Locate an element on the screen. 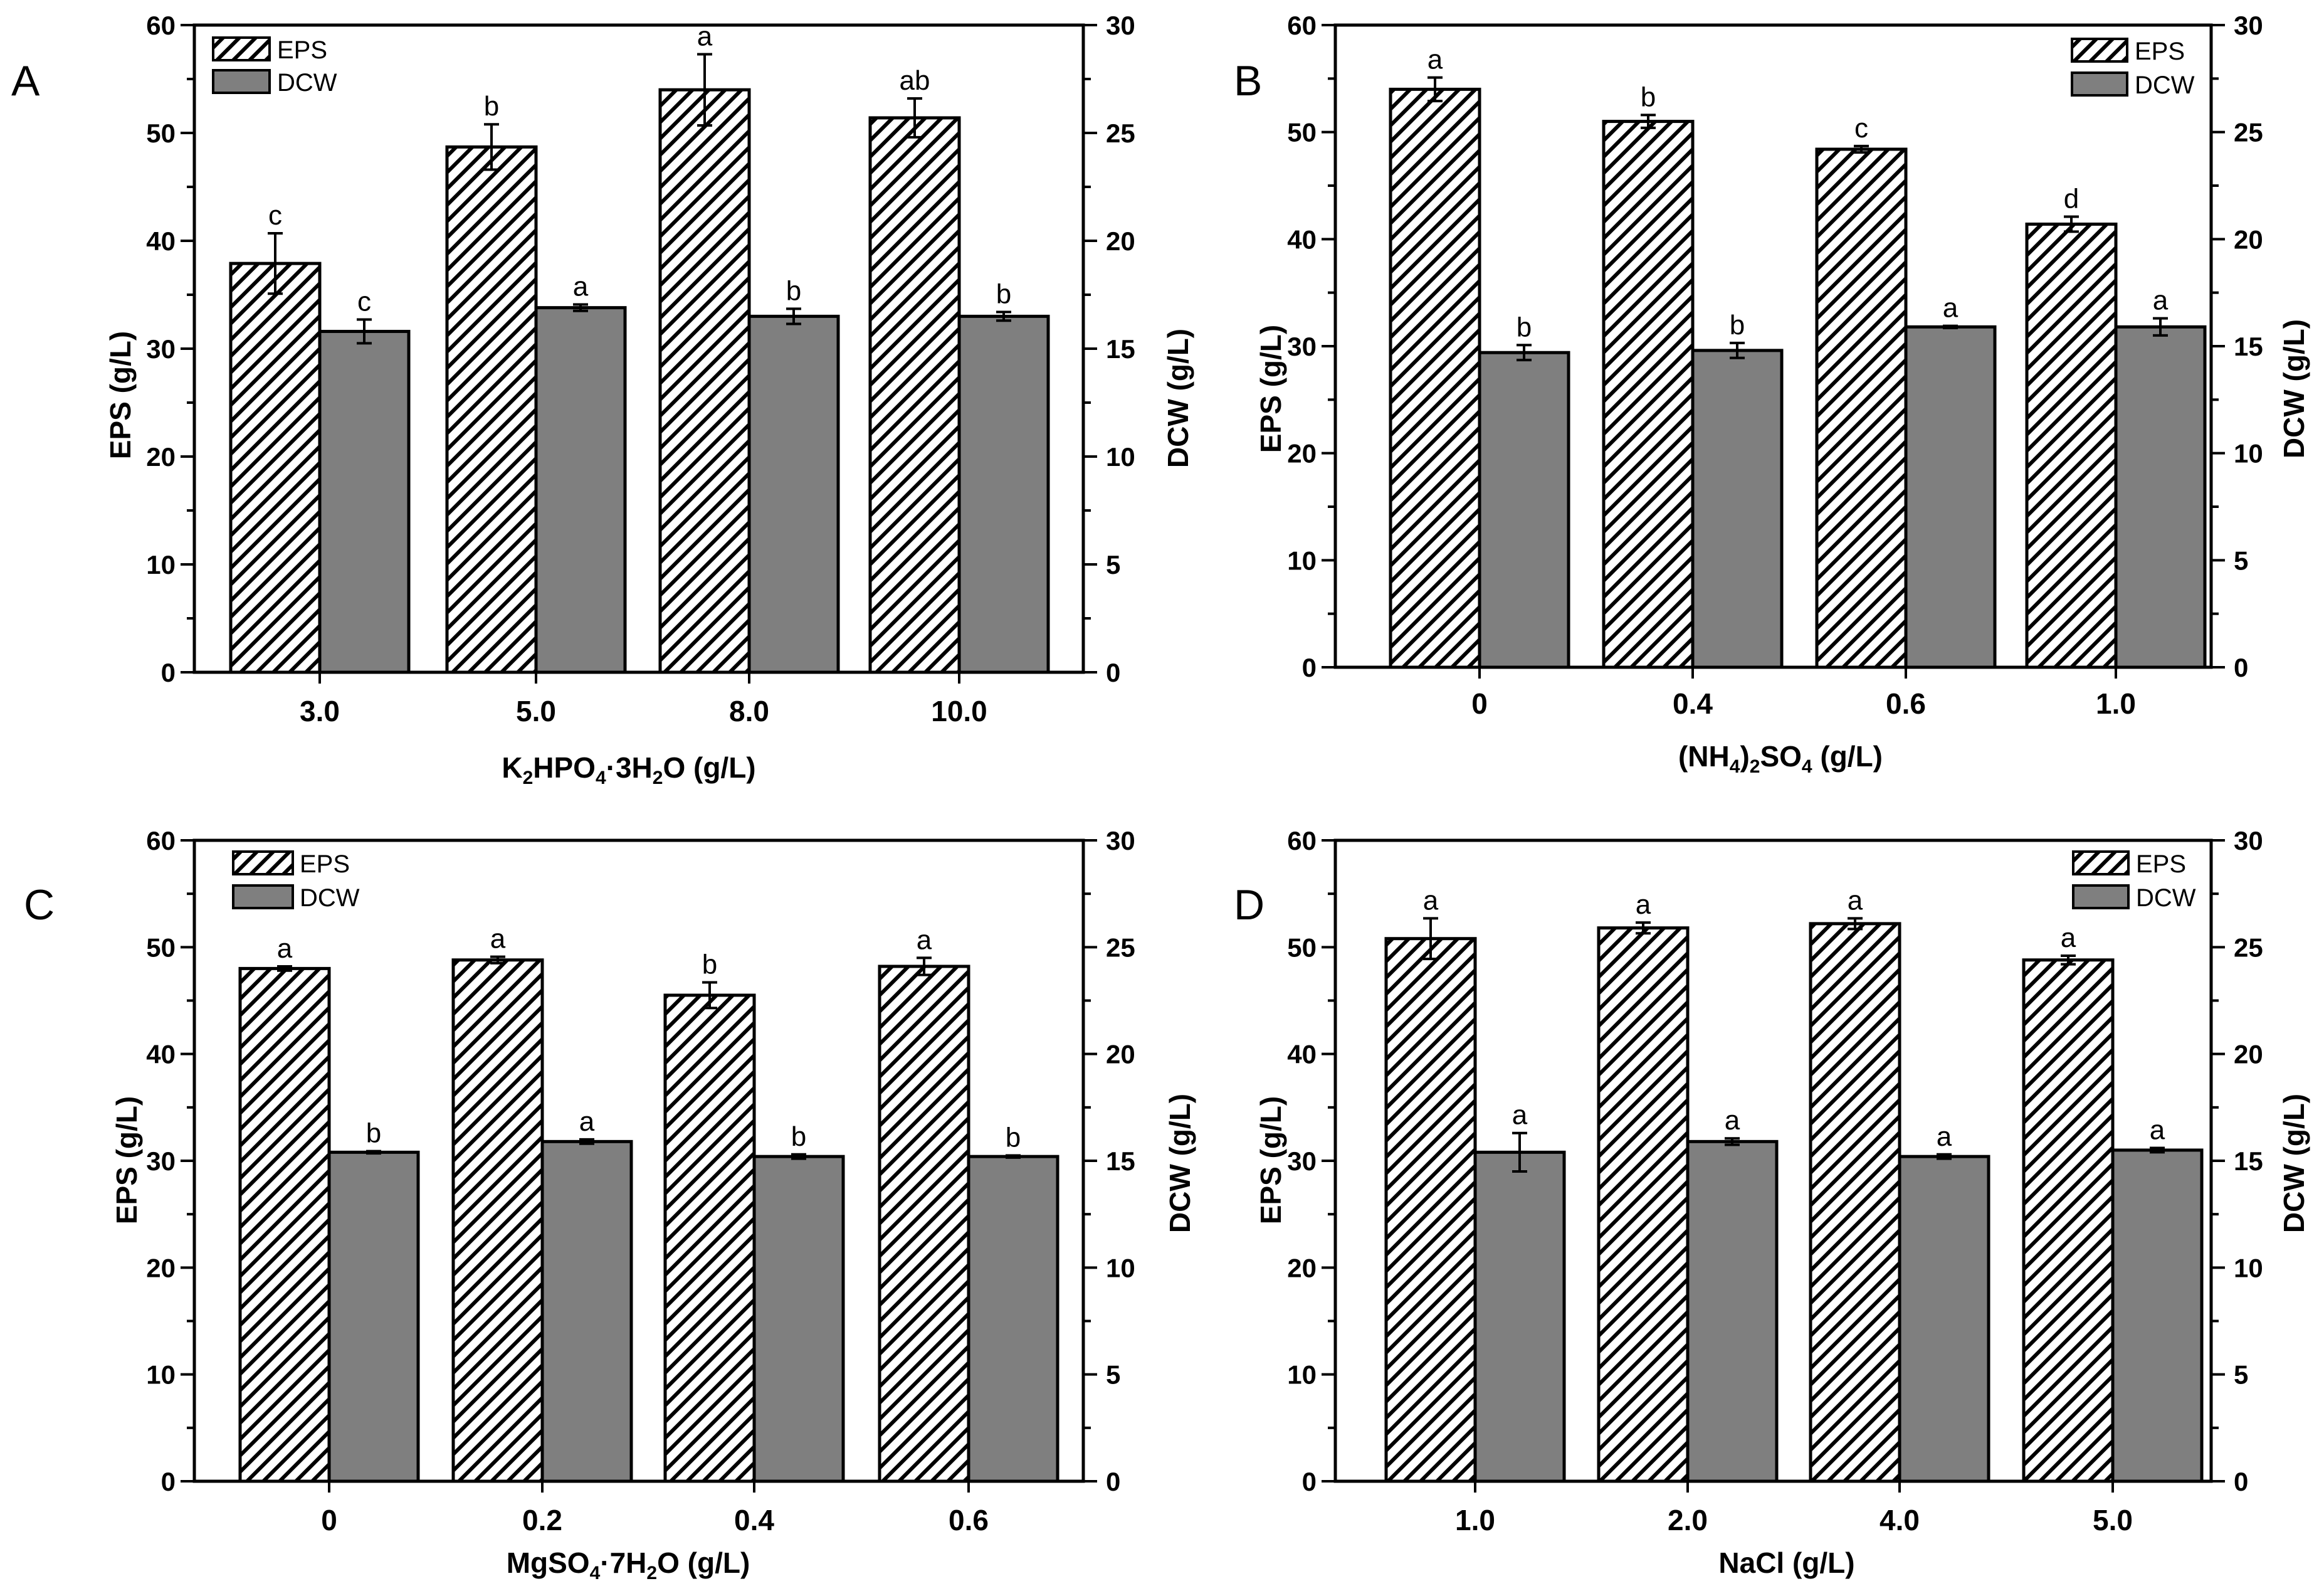 The width and height of the screenshot is (2324, 1591). x-tick-label: 0.6 is located at coordinates (969, 1520).